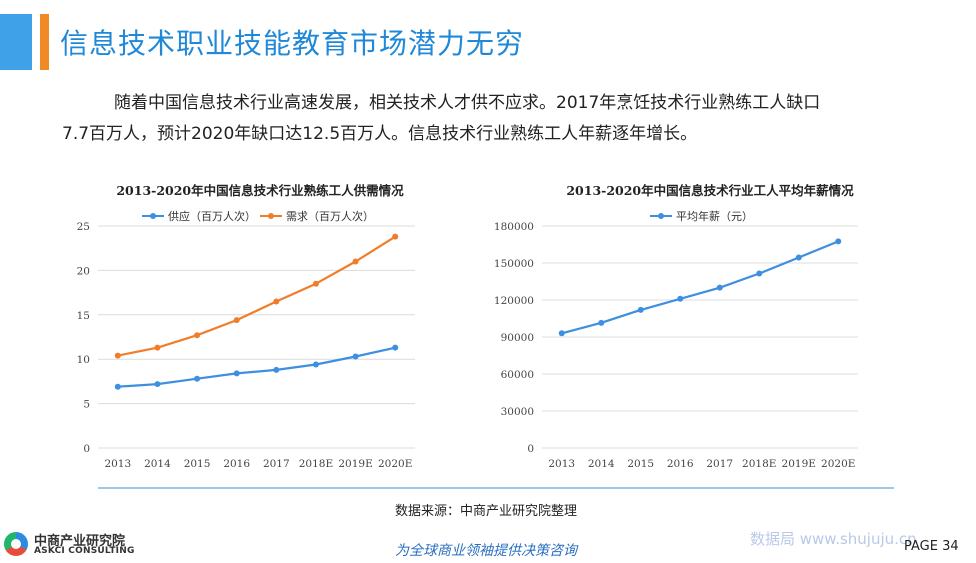  I want to click on page-number: PAGE 34, so click(931, 546).